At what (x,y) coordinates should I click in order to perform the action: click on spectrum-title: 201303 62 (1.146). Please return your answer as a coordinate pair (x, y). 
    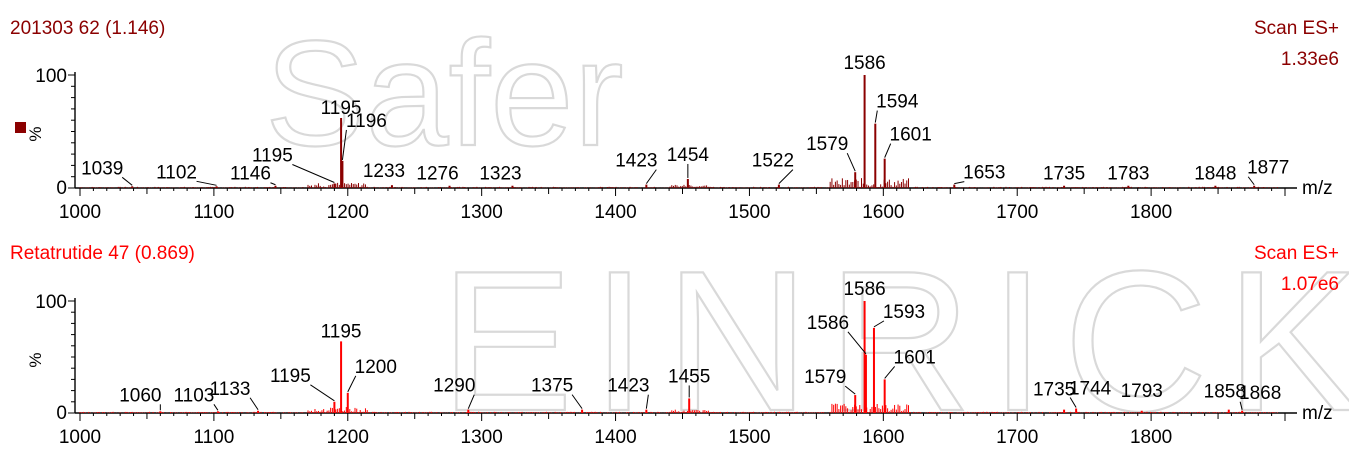
    Looking at the image, I should click on (87, 28).